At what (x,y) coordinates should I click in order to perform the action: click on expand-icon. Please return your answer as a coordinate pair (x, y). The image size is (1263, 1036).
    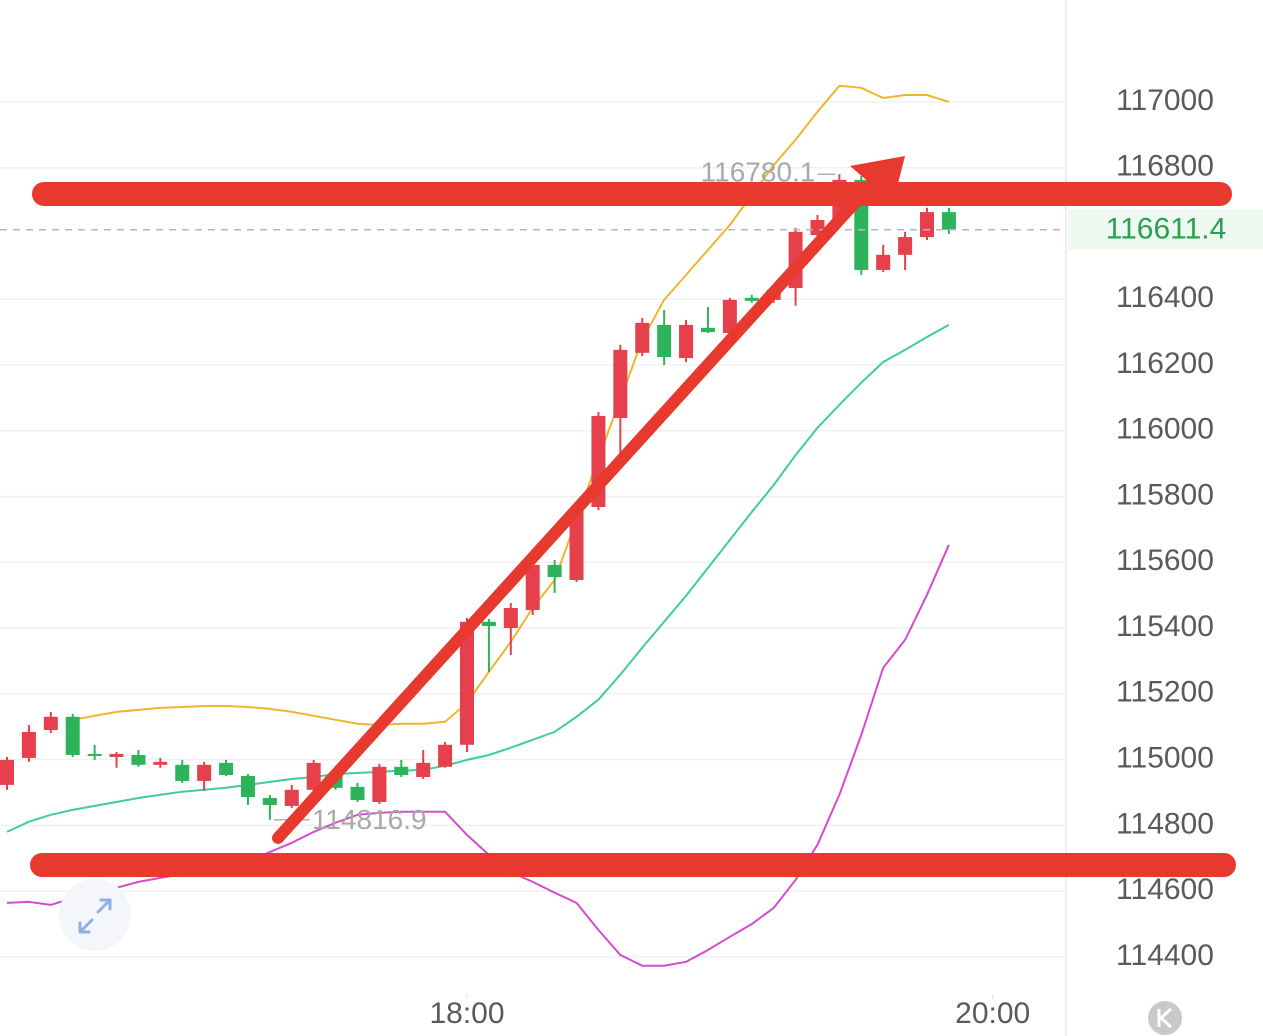
    Looking at the image, I should click on (95, 915).